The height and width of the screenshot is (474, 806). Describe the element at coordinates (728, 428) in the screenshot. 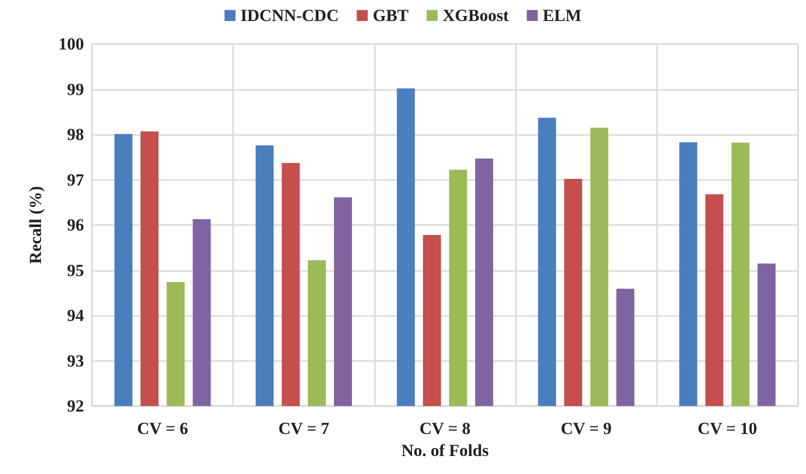

I see `x-tick-label: CV = 10` at that location.